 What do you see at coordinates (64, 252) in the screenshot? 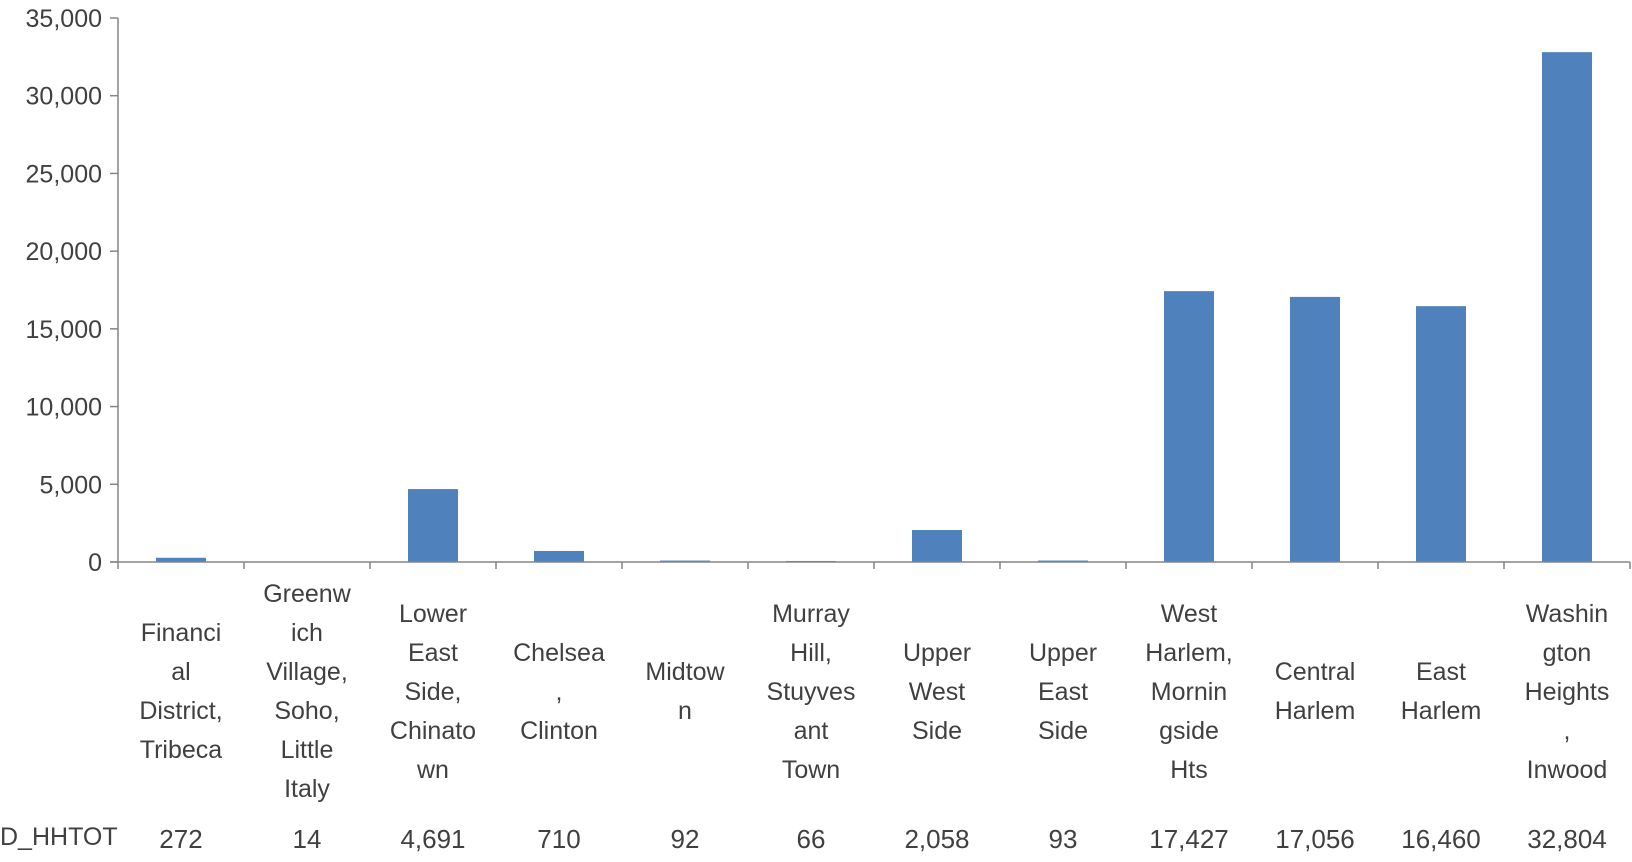
I see `y-tick-label: 20,000` at bounding box center [64, 252].